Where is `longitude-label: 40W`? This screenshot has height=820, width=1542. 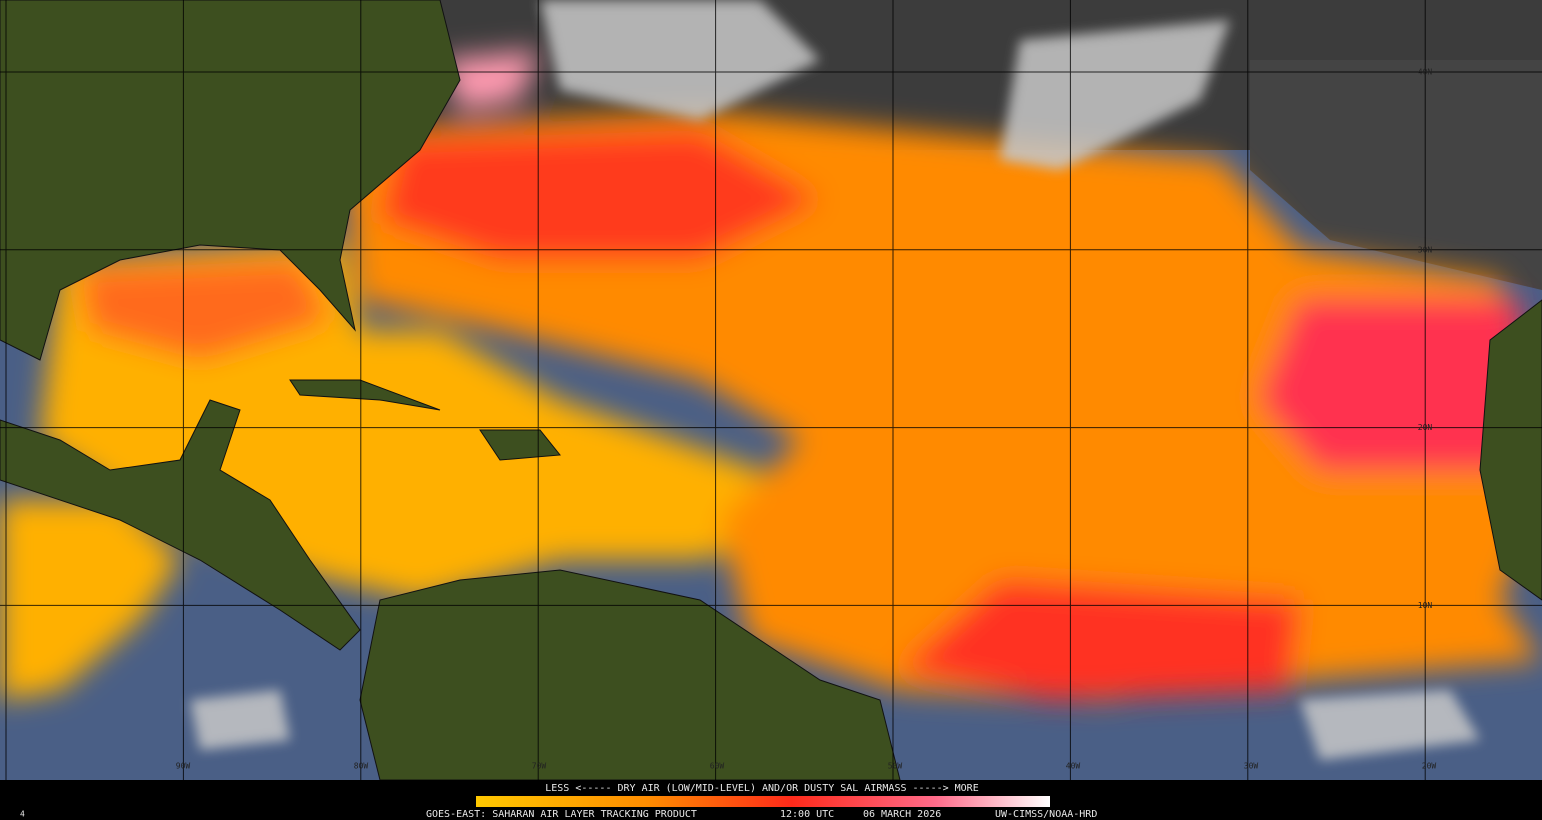 longitude-label: 40W is located at coordinates (1073, 766).